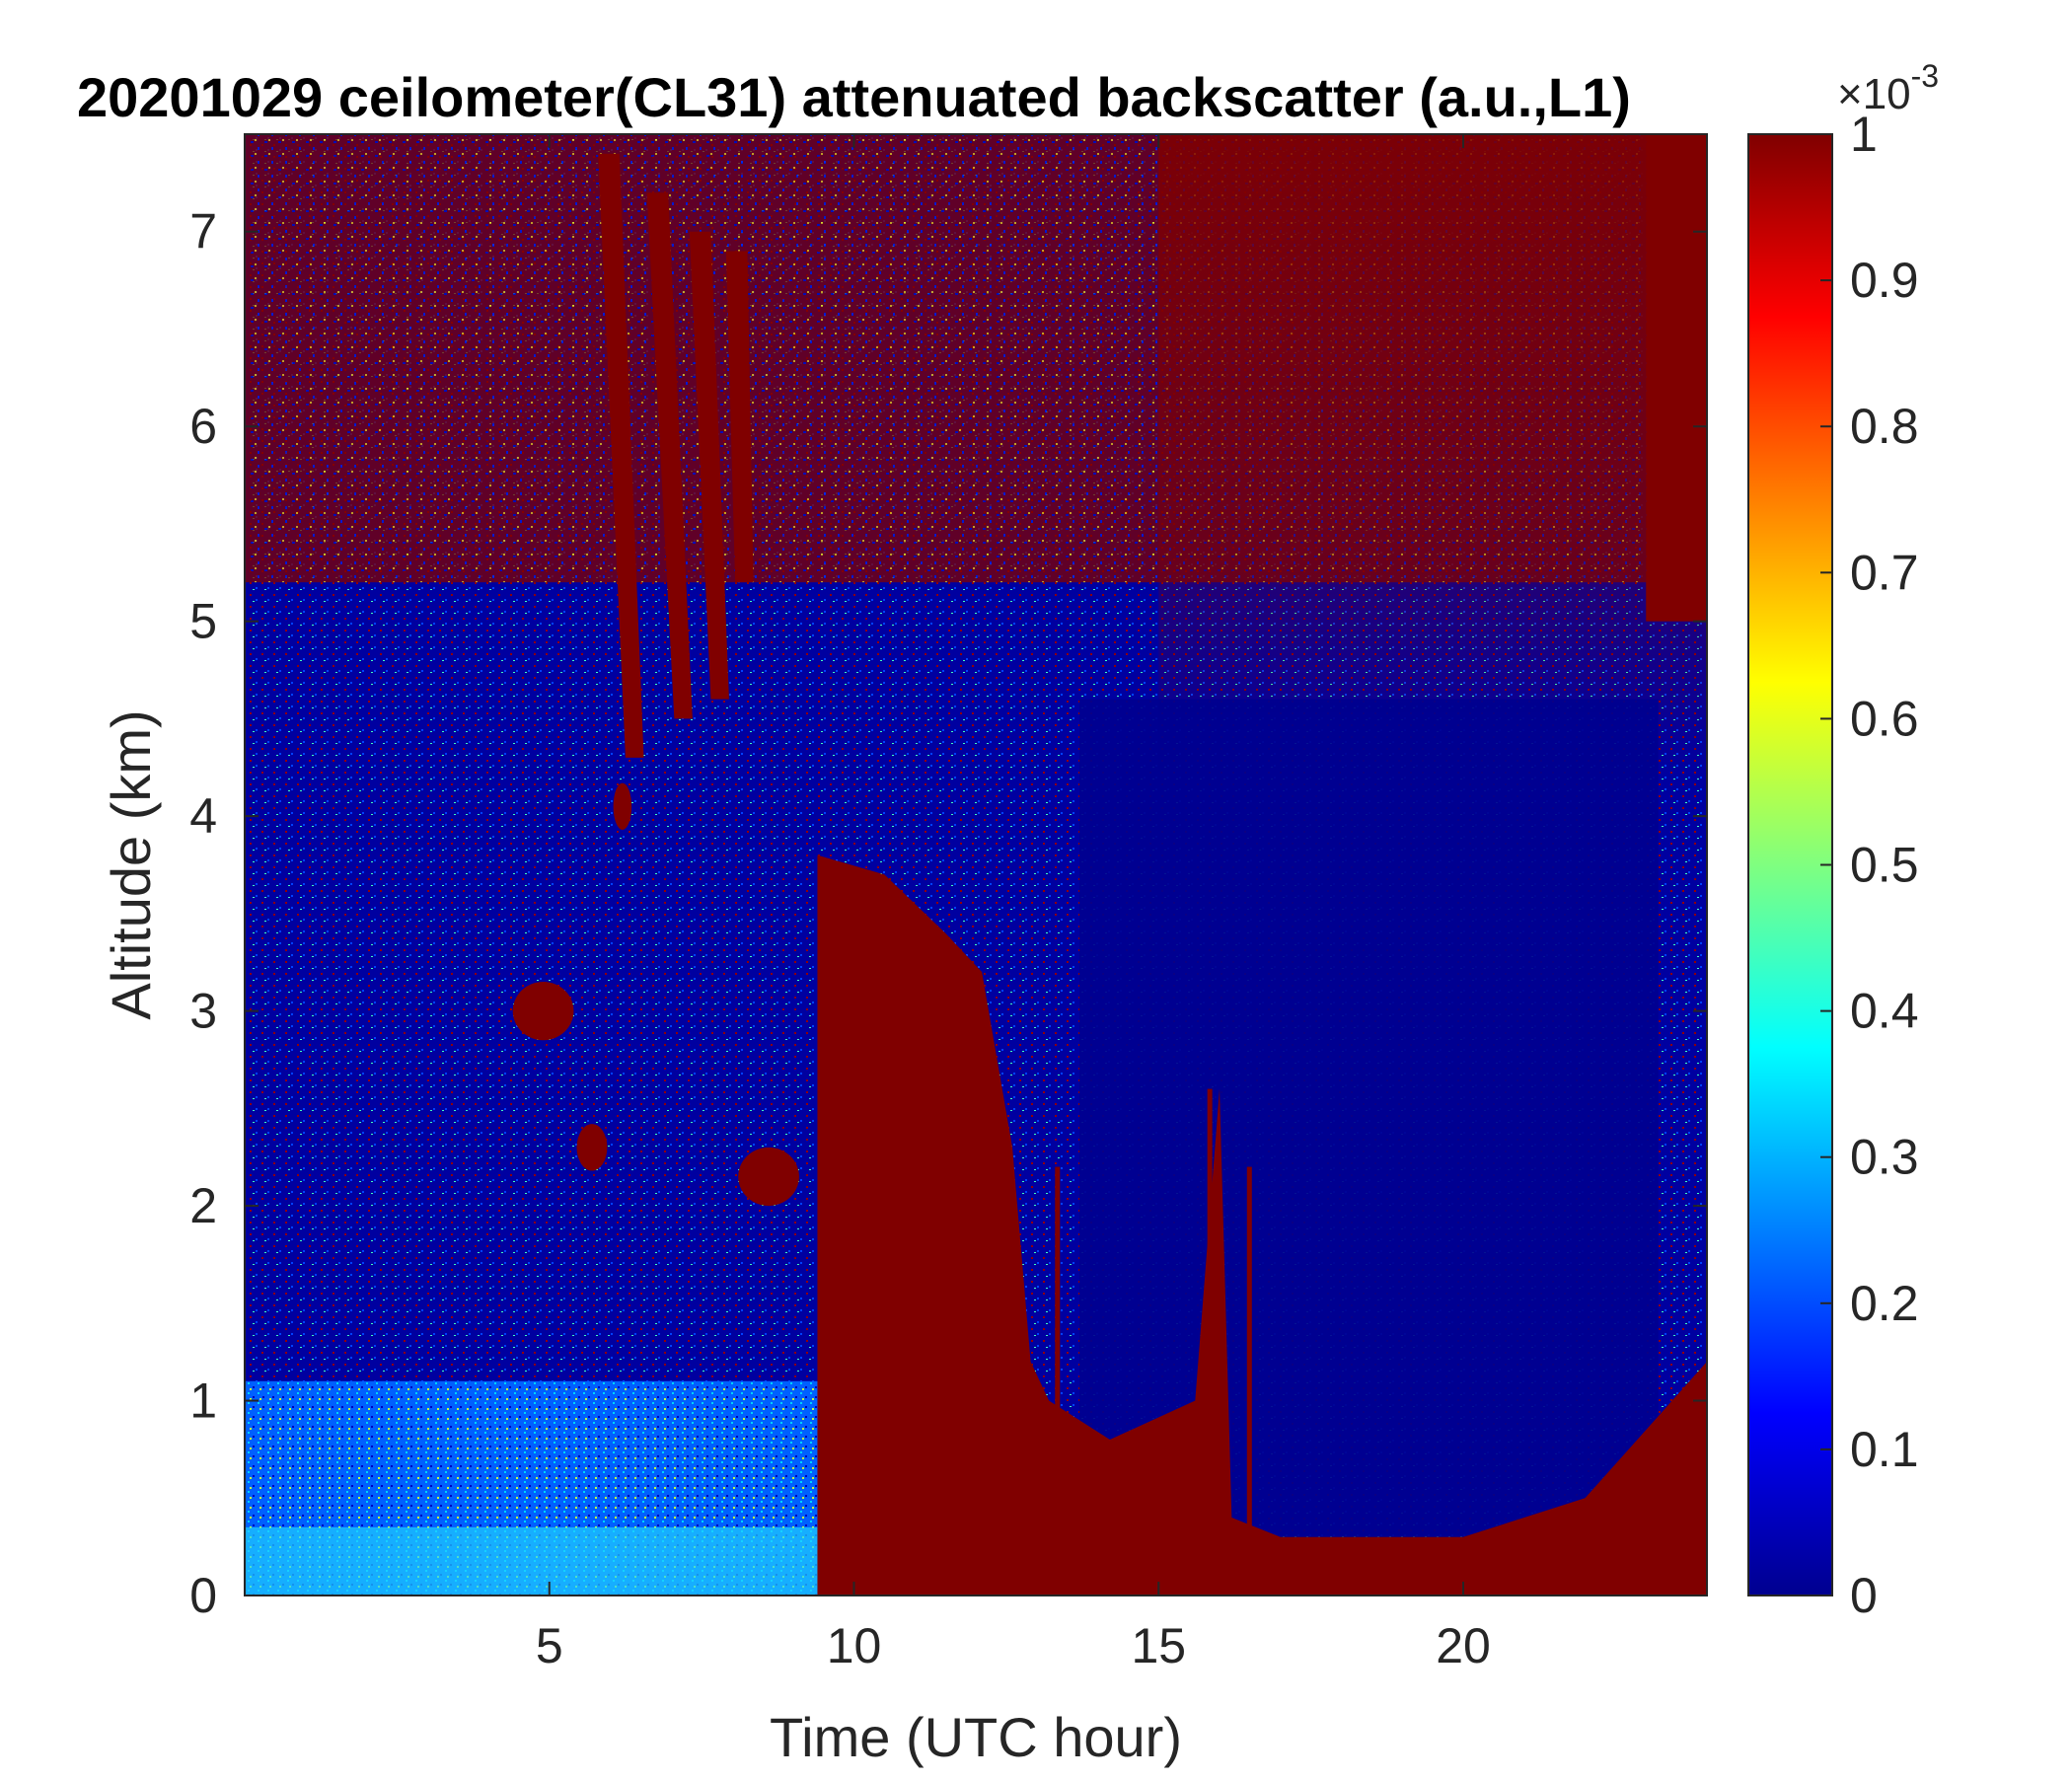 The image size is (2072, 1781). What do you see at coordinates (203, 1011) in the screenshot?
I see `y-tick-label-3: 3` at bounding box center [203, 1011].